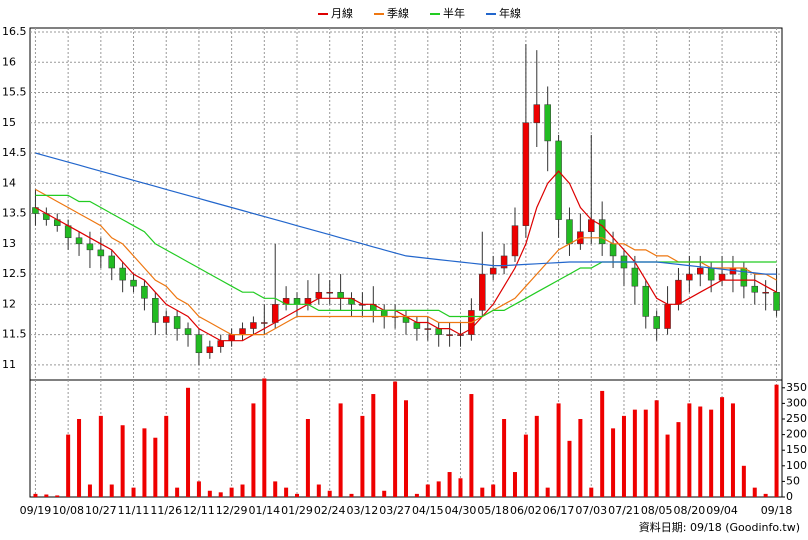  What do you see at coordinates (690, 510) in the screenshot?
I see `x-tick-label: 08/20` at bounding box center [690, 510].